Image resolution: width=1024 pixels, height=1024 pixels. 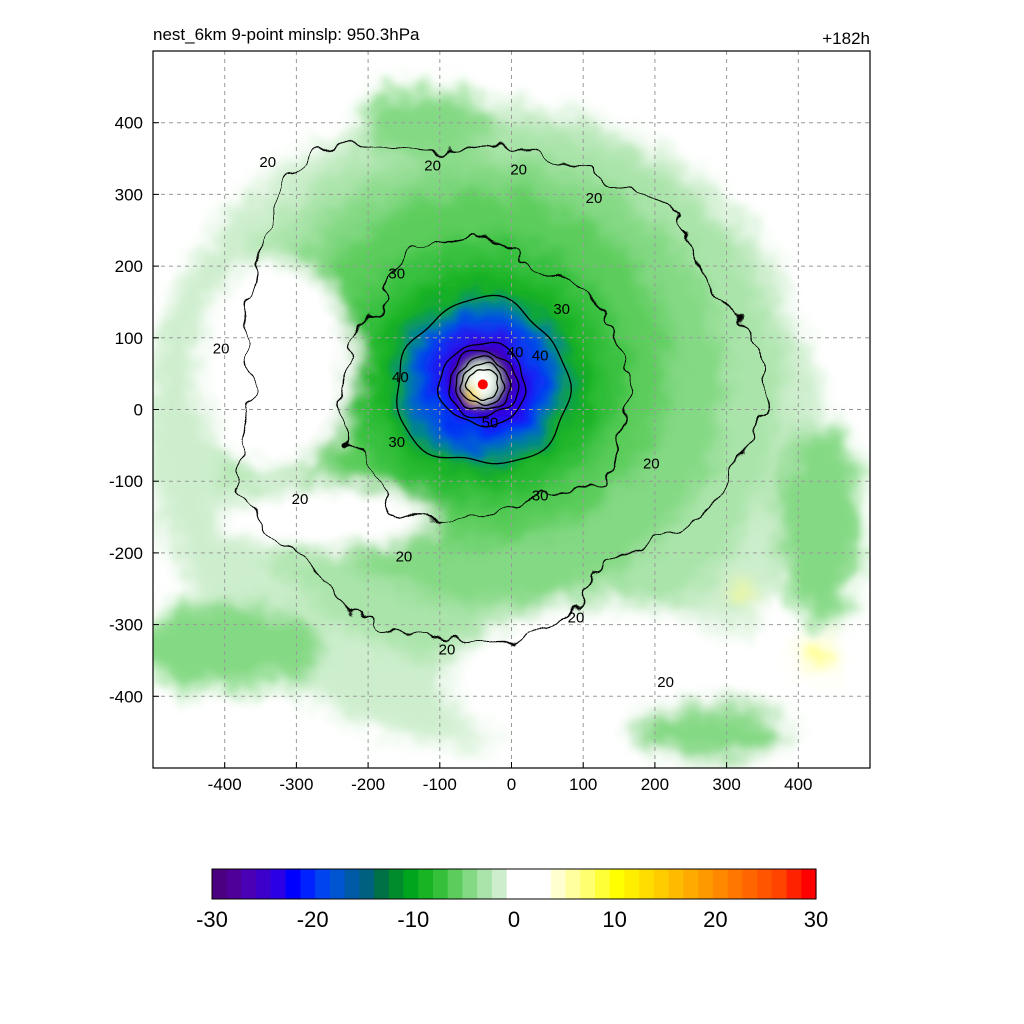 What do you see at coordinates (296, 784) in the screenshot?
I see `x-tick-label: -300` at bounding box center [296, 784].